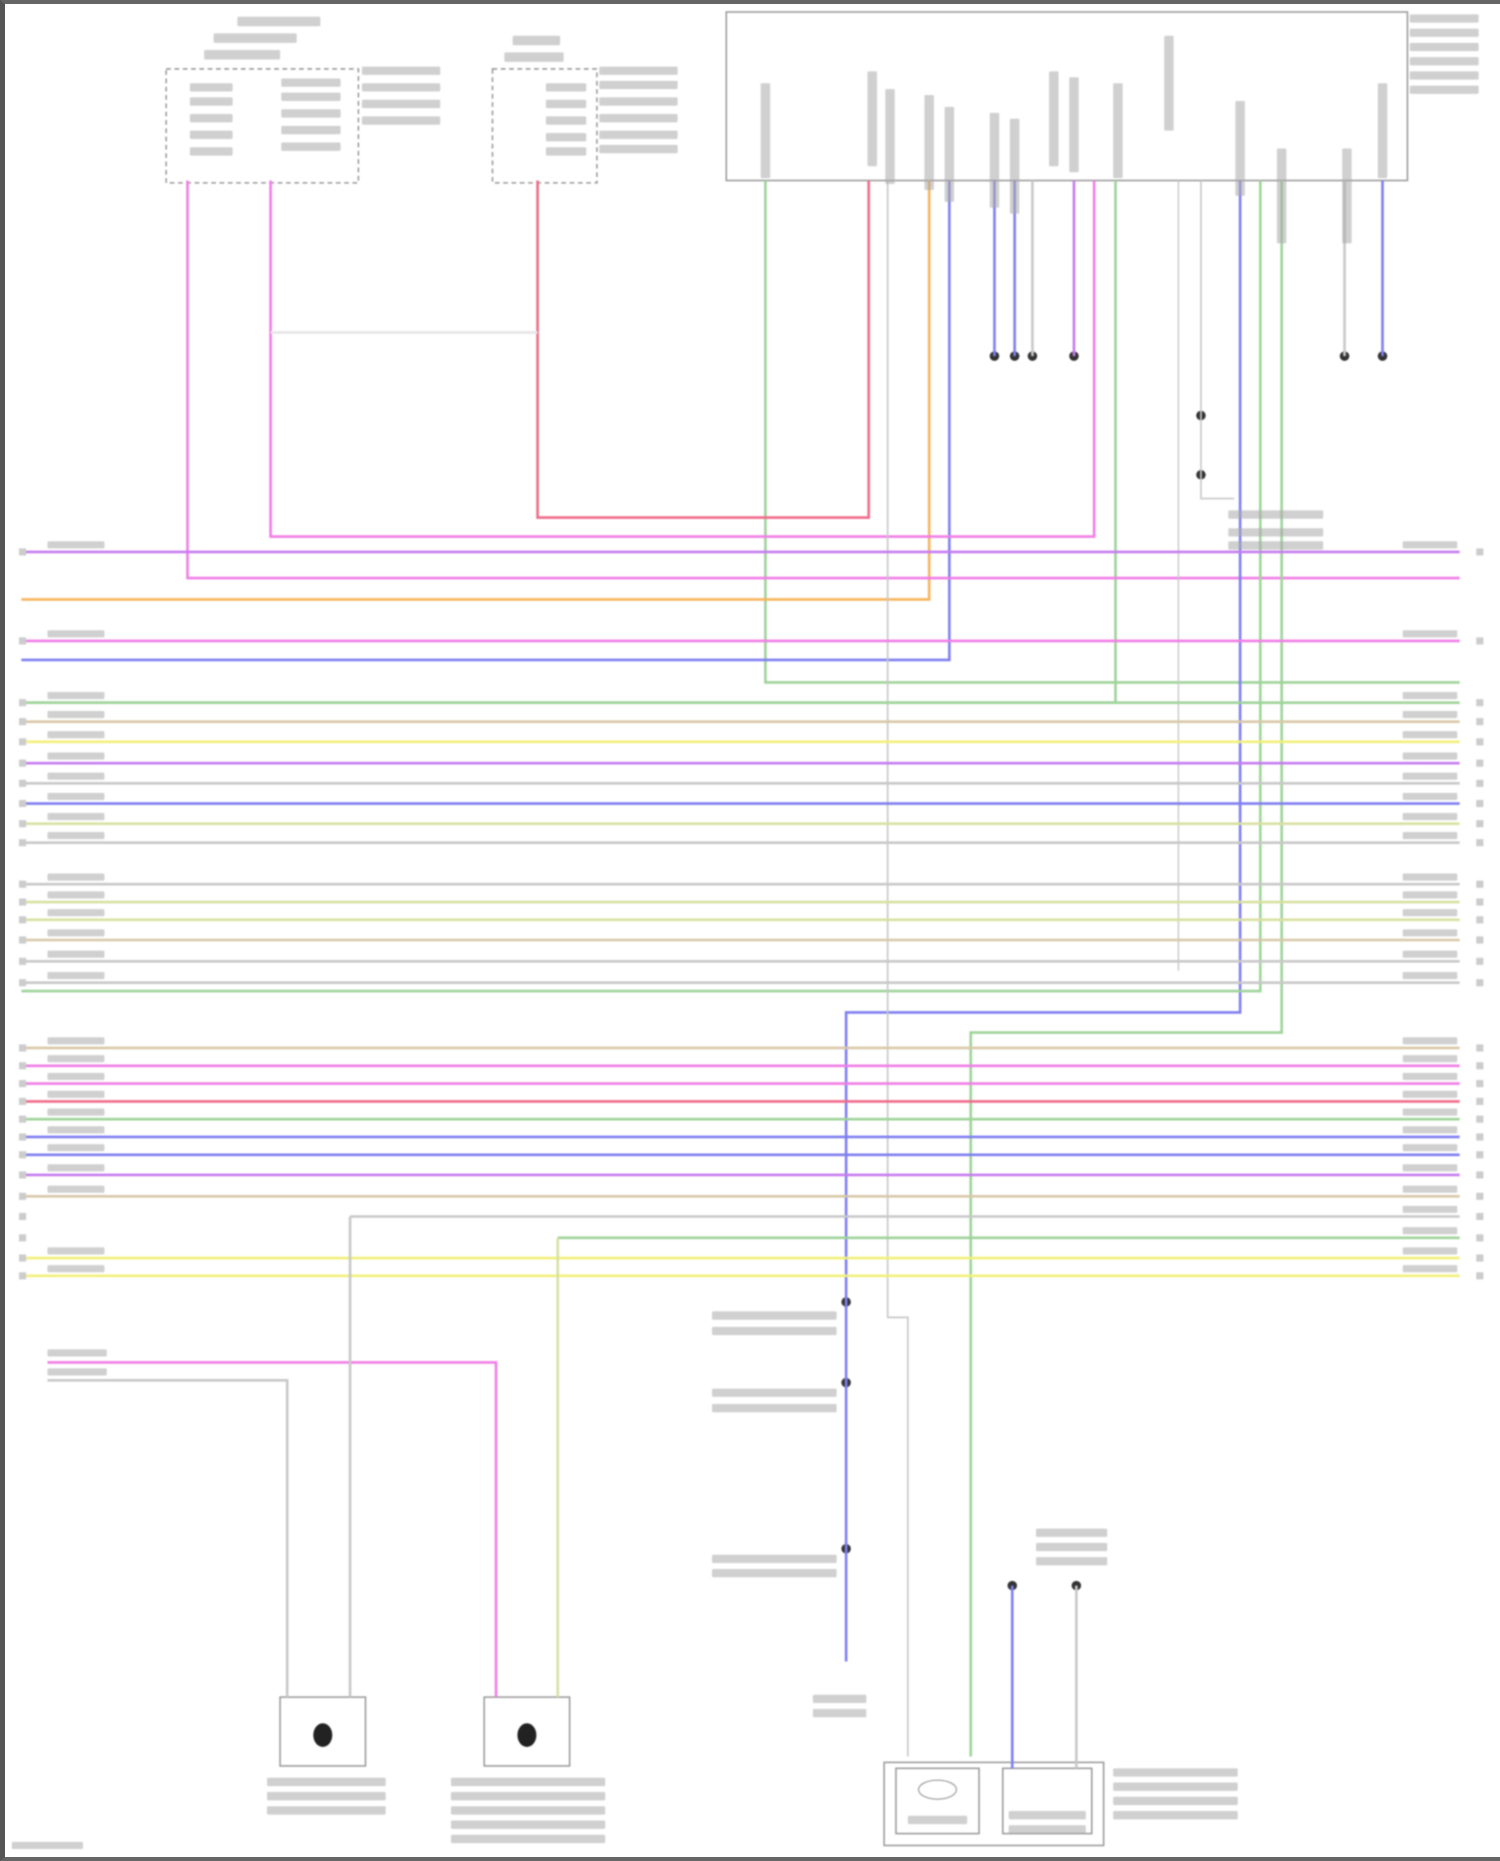 The width and height of the screenshot is (1500, 1861). I want to click on switch-label, so click(1276, 545).